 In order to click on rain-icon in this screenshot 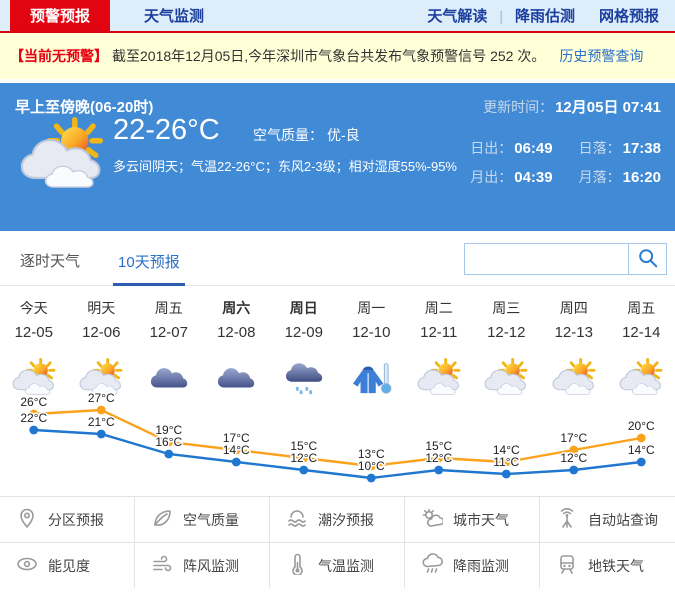, I will do `click(304, 377)`.